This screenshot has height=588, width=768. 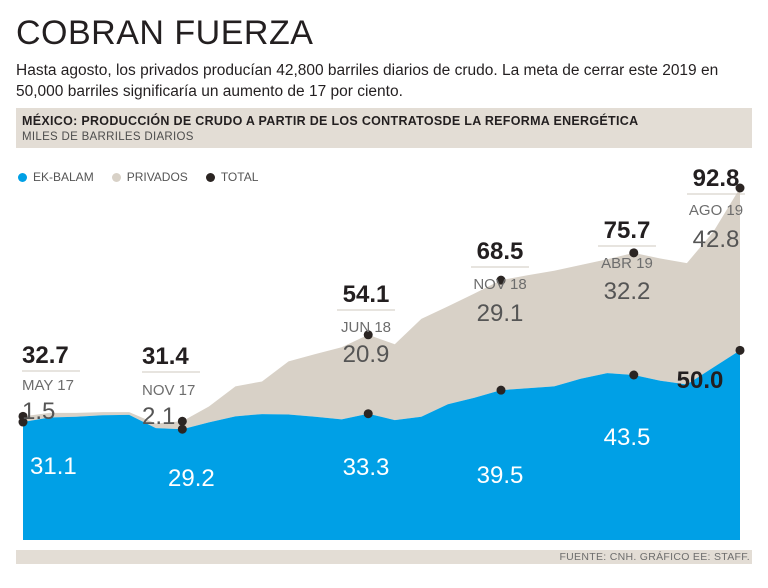 What do you see at coordinates (108, 137) in the screenshot?
I see `band-subtitle: MILES DE BARRILES DIARIOS` at bounding box center [108, 137].